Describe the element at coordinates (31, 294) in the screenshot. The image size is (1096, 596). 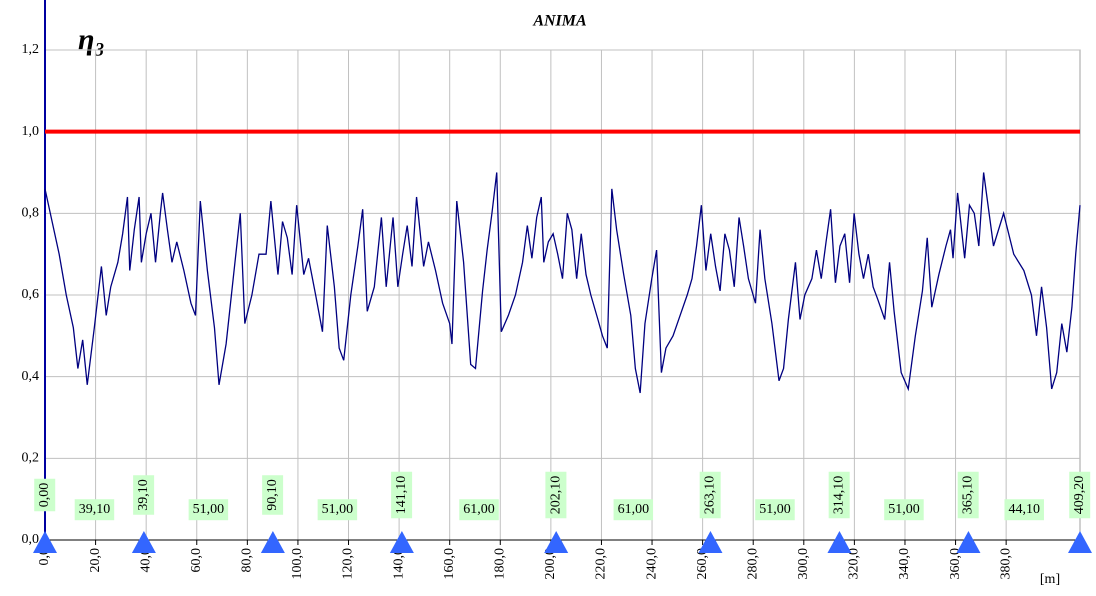
I see `y-tick-label: 0,6` at that location.